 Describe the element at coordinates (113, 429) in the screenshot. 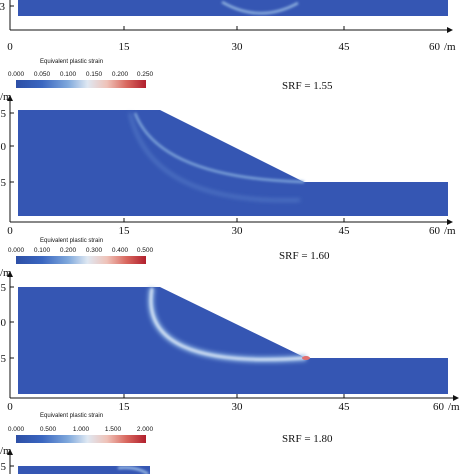

I see `colorbar-tick: 1.500` at that location.